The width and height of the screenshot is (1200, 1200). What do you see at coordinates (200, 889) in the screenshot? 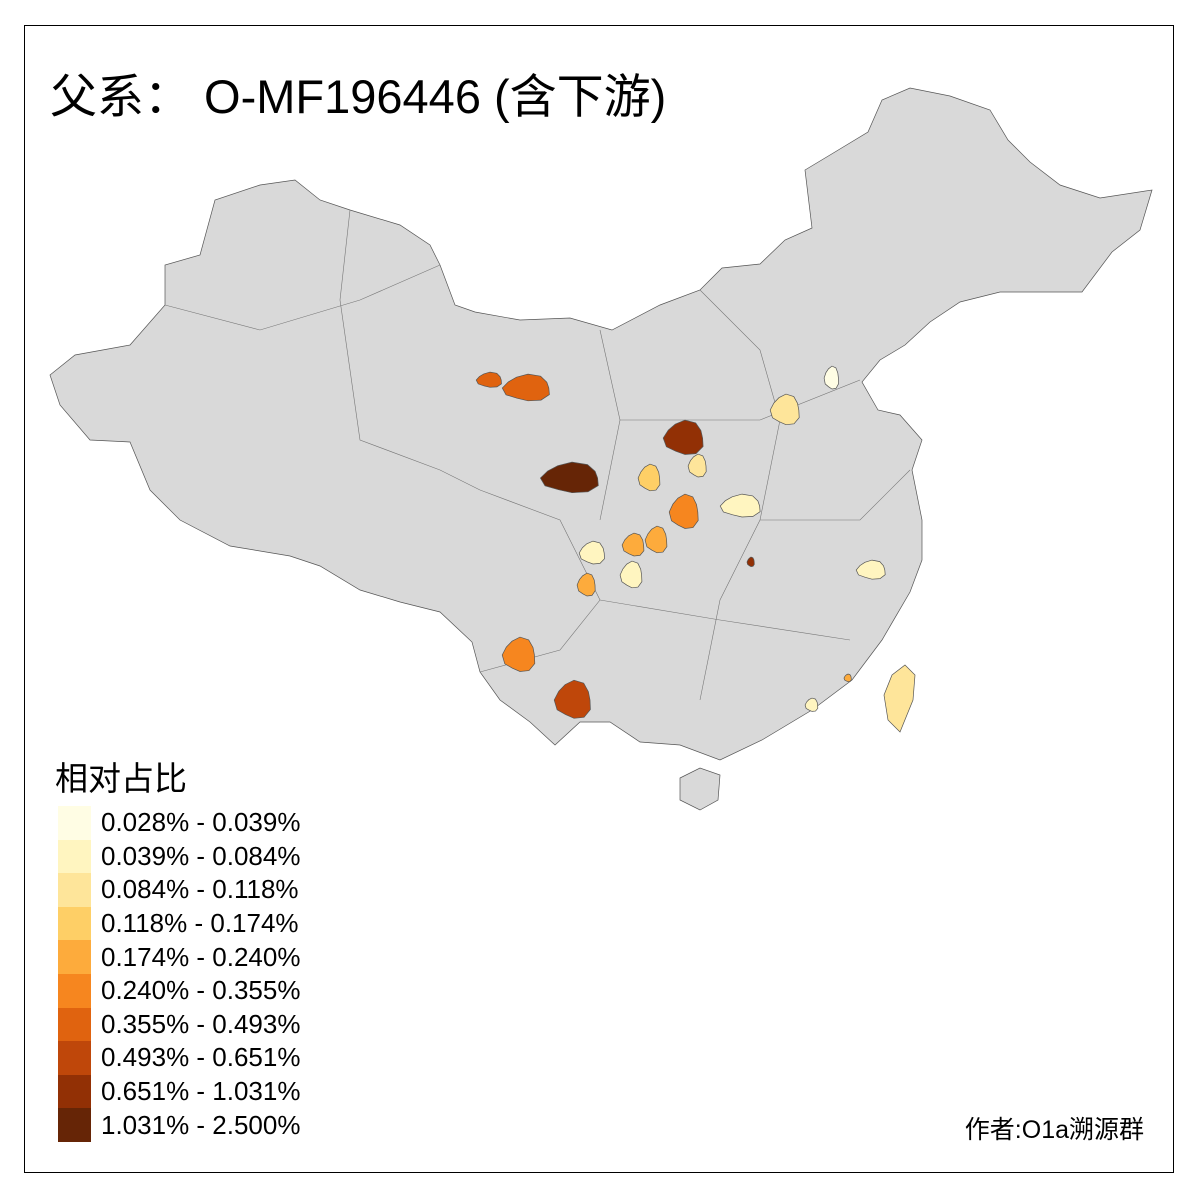
I see `legend-label: 0.084% - 0.118%` at bounding box center [200, 889].